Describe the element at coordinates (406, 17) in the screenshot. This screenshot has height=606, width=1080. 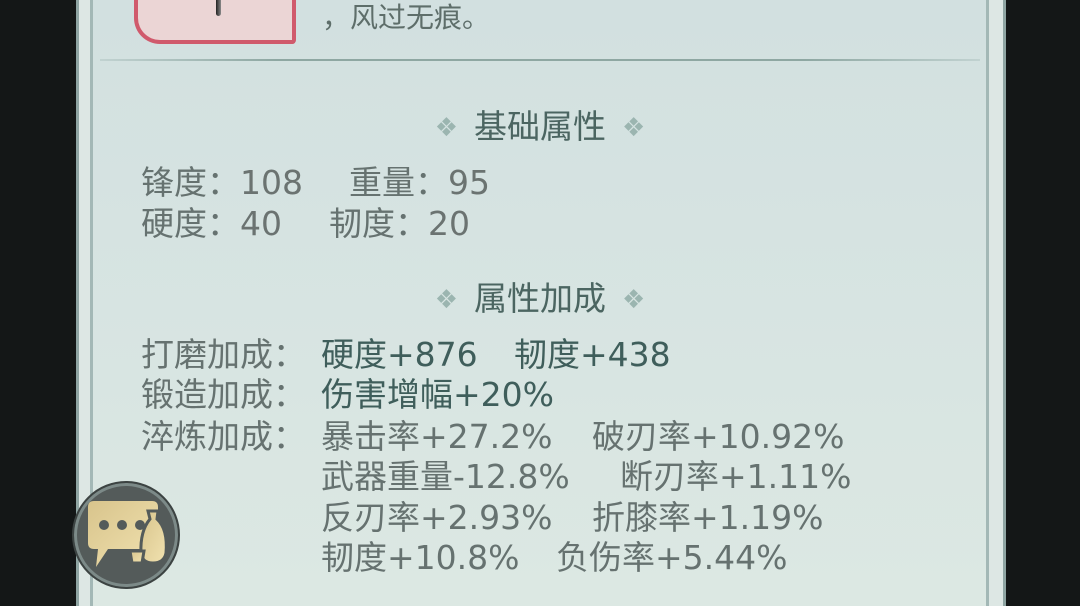
I see `item-description: ，风过无痕。` at that location.